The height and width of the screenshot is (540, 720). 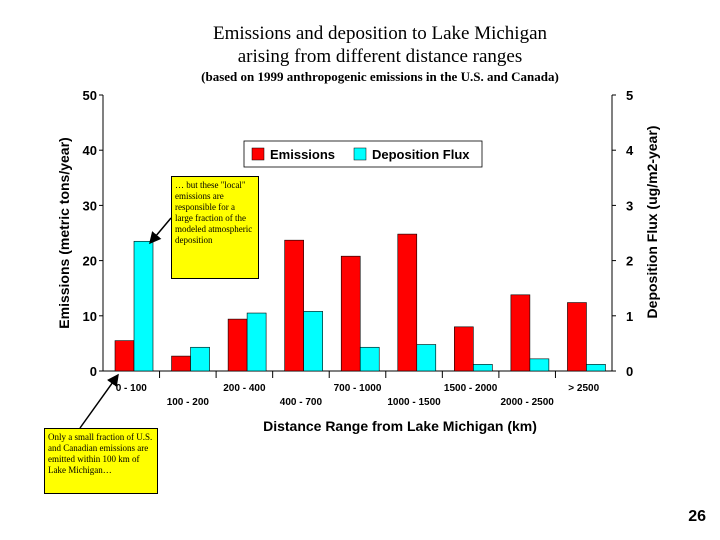 What do you see at coordinates (132, 388) in the screenshot?
I see `x-category-label: 0 - 100` at bounding box center [132, 388].